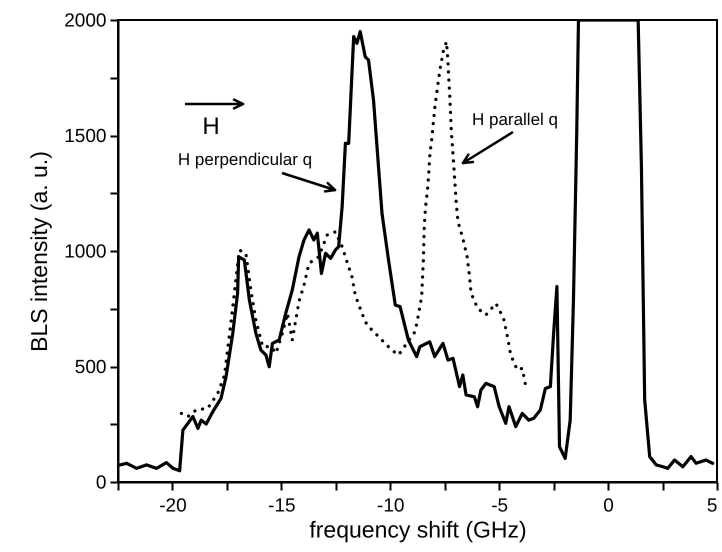 This screenshot has width=722, height=552. Describe the element at coordinates (282, 506) in the screenshot. I see `x-tick-label: -15` at that location.